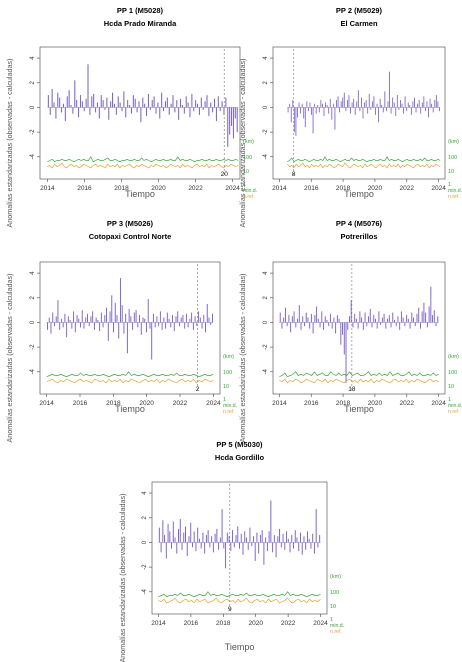 This screenshot has width=462, height=662. What do you see at coordinates (279, 188) in the screenshot?
I see `x-tick-label: 2014` at bounding box center [279, 188].